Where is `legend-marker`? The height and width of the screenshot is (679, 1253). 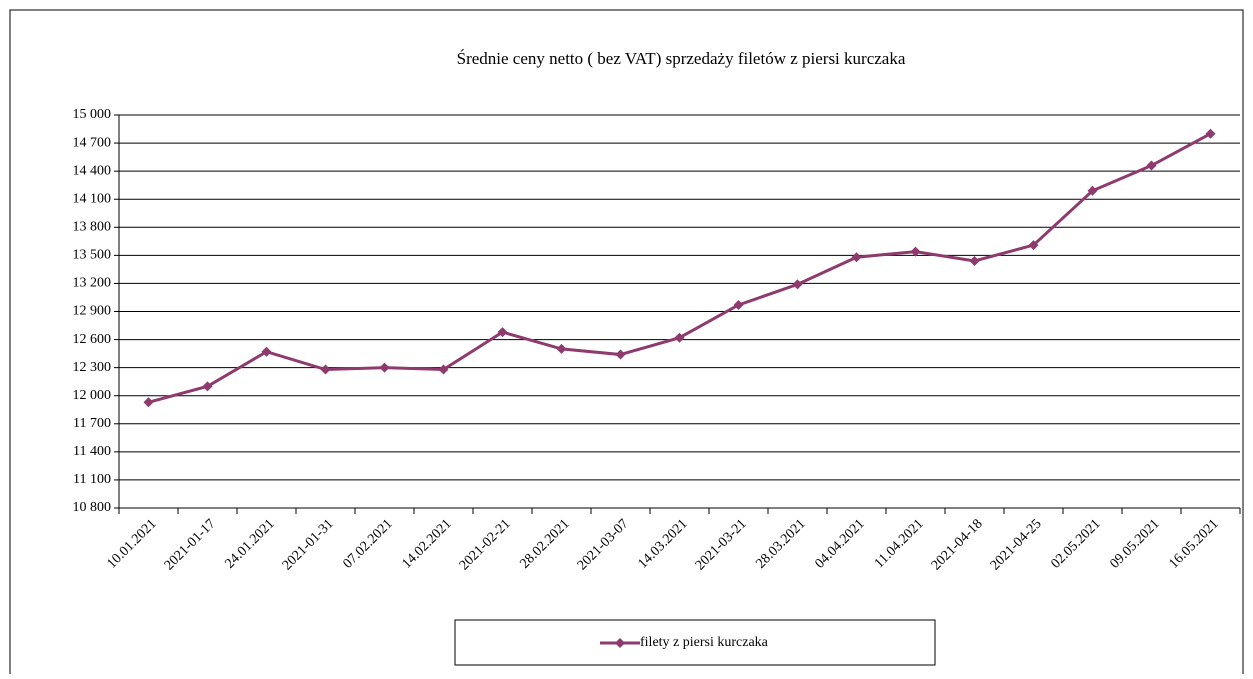
legend-marker is located at coordinates (620, 643).